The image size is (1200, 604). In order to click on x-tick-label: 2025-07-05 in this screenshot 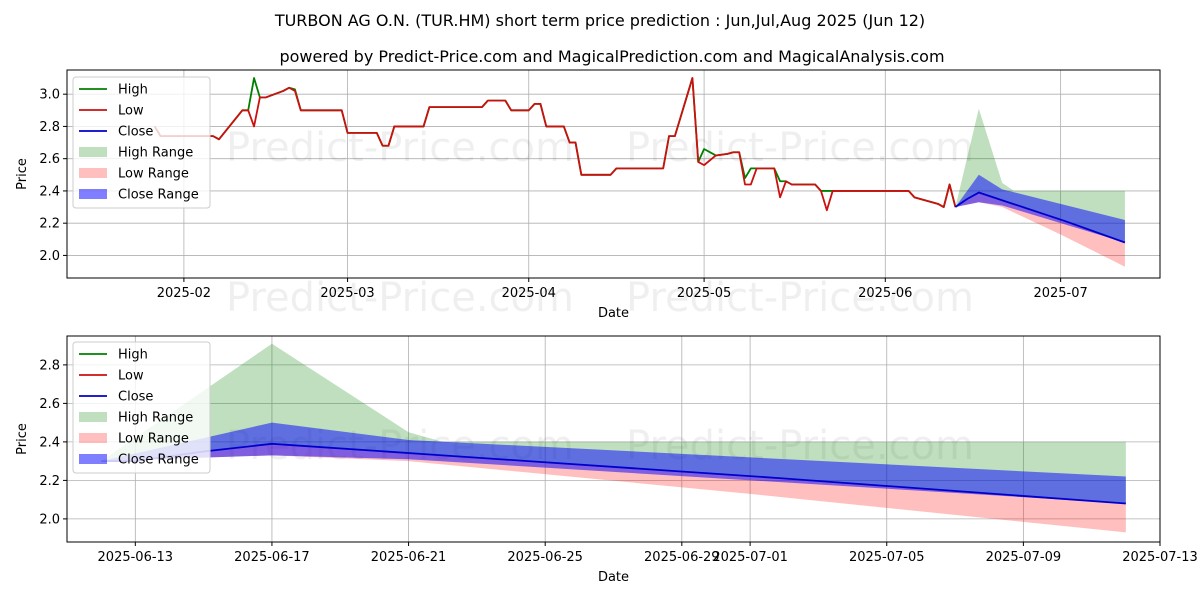, I will do `click(887, 557)`.